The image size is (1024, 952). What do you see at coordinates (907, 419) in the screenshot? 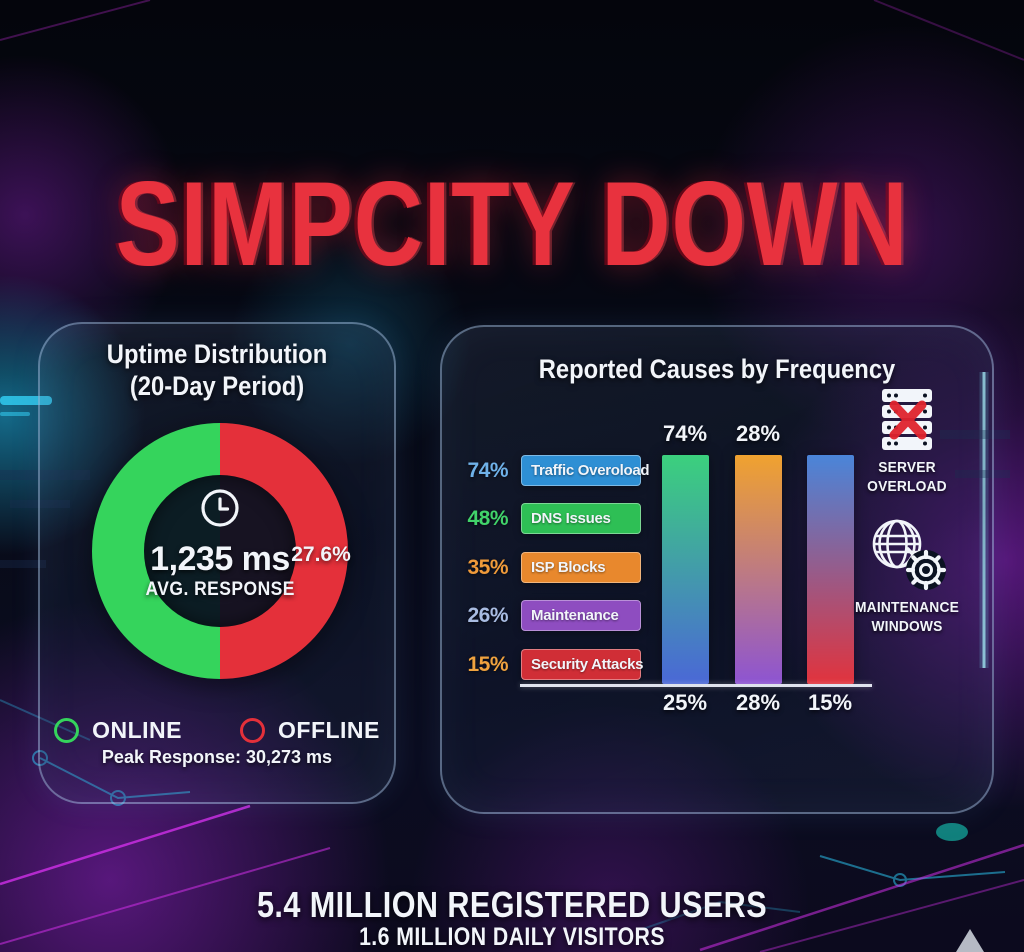
I see `server-overload-icon` at bounding box center [907, 419].